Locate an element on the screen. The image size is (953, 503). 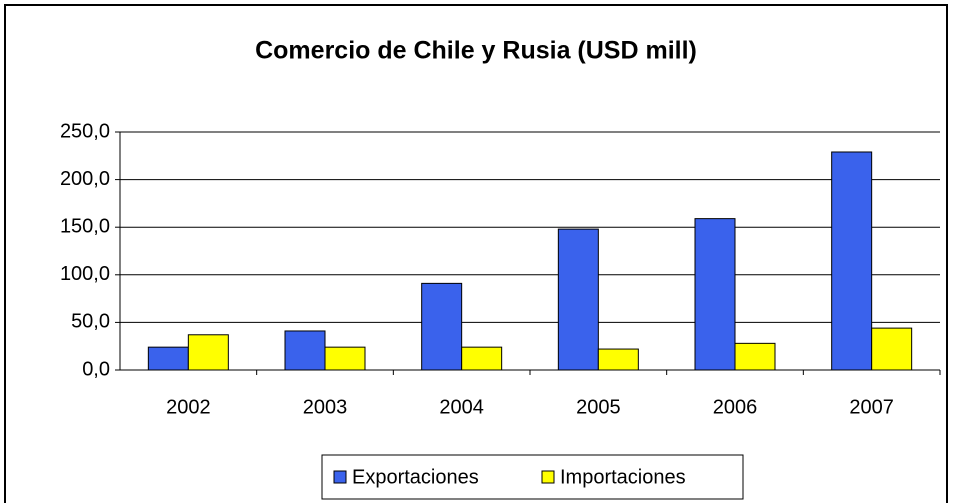
x-tick-label: 2003 is located at coordinates (325, 407).